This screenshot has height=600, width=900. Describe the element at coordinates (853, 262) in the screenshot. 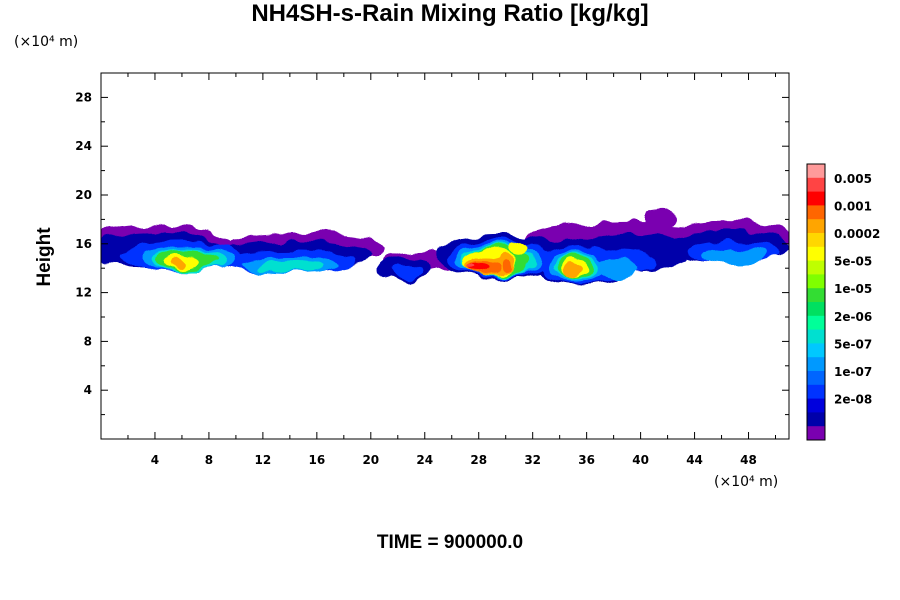

I see `colorbar-label: 5e-05` at that location.